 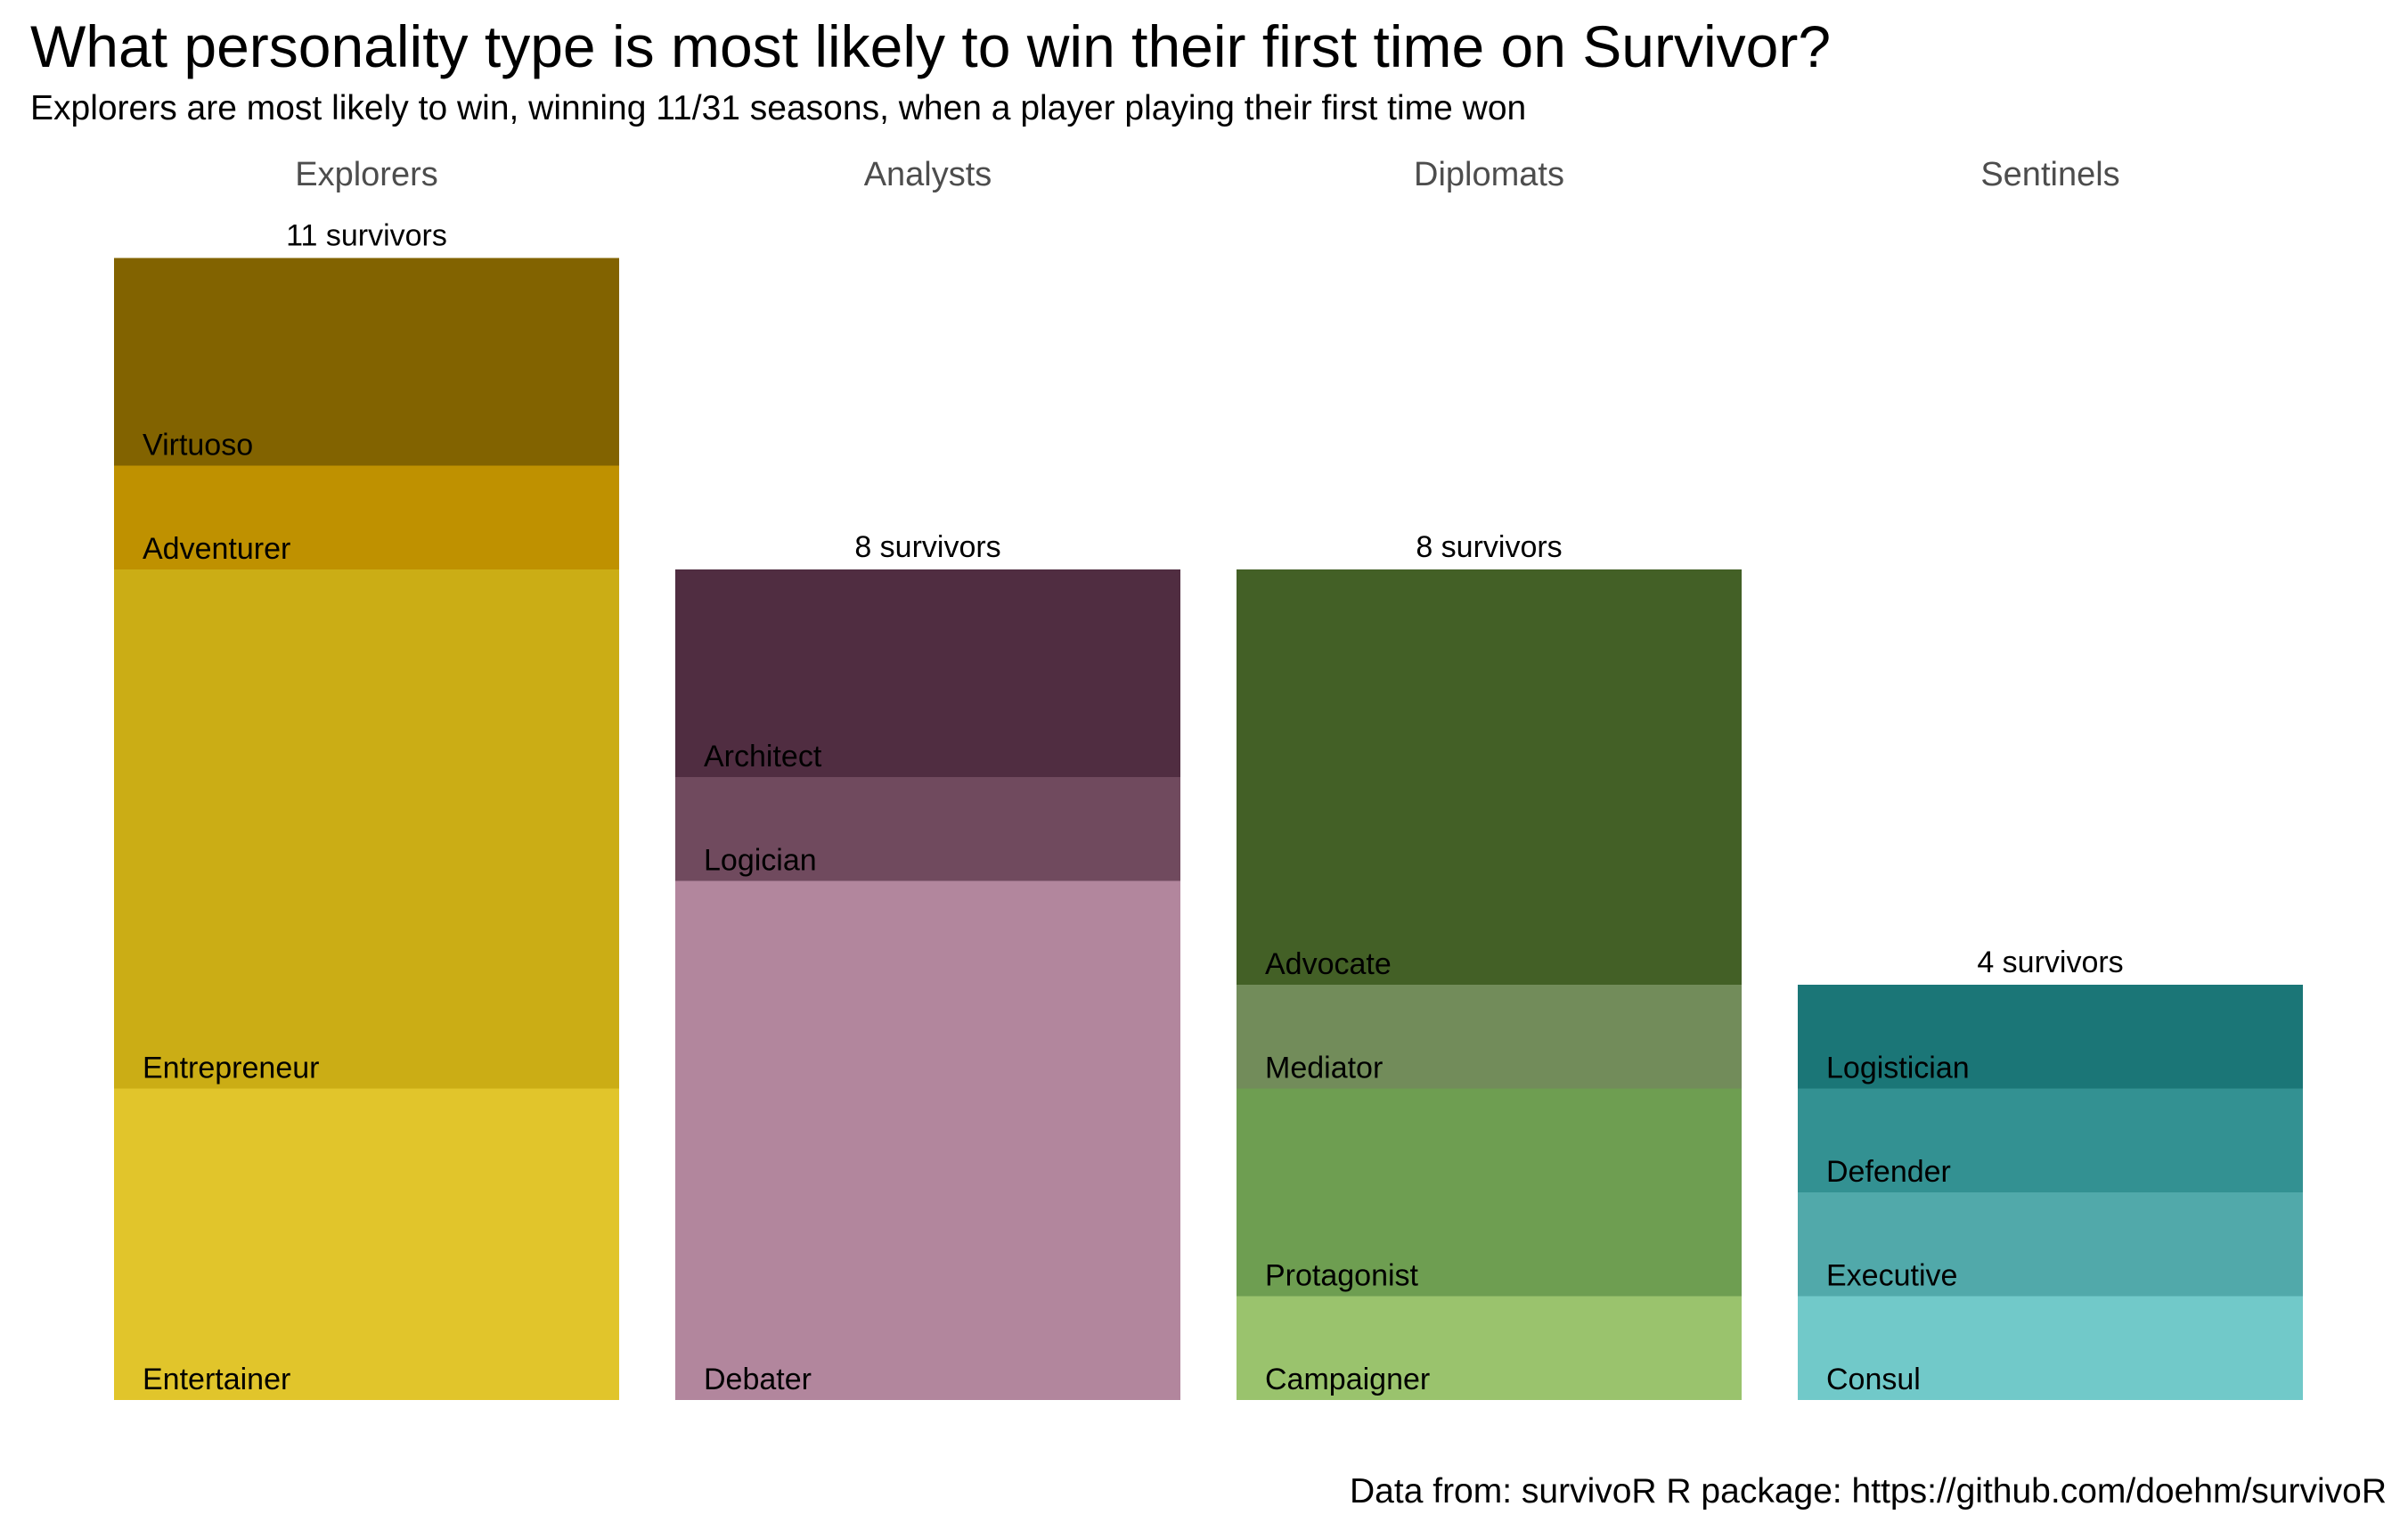 What do you see at coordinates (231, 1068) in the screenshot?
I see `segment-label-entrepreneur: Entrepreneur` at bounding box center [231, 1068].